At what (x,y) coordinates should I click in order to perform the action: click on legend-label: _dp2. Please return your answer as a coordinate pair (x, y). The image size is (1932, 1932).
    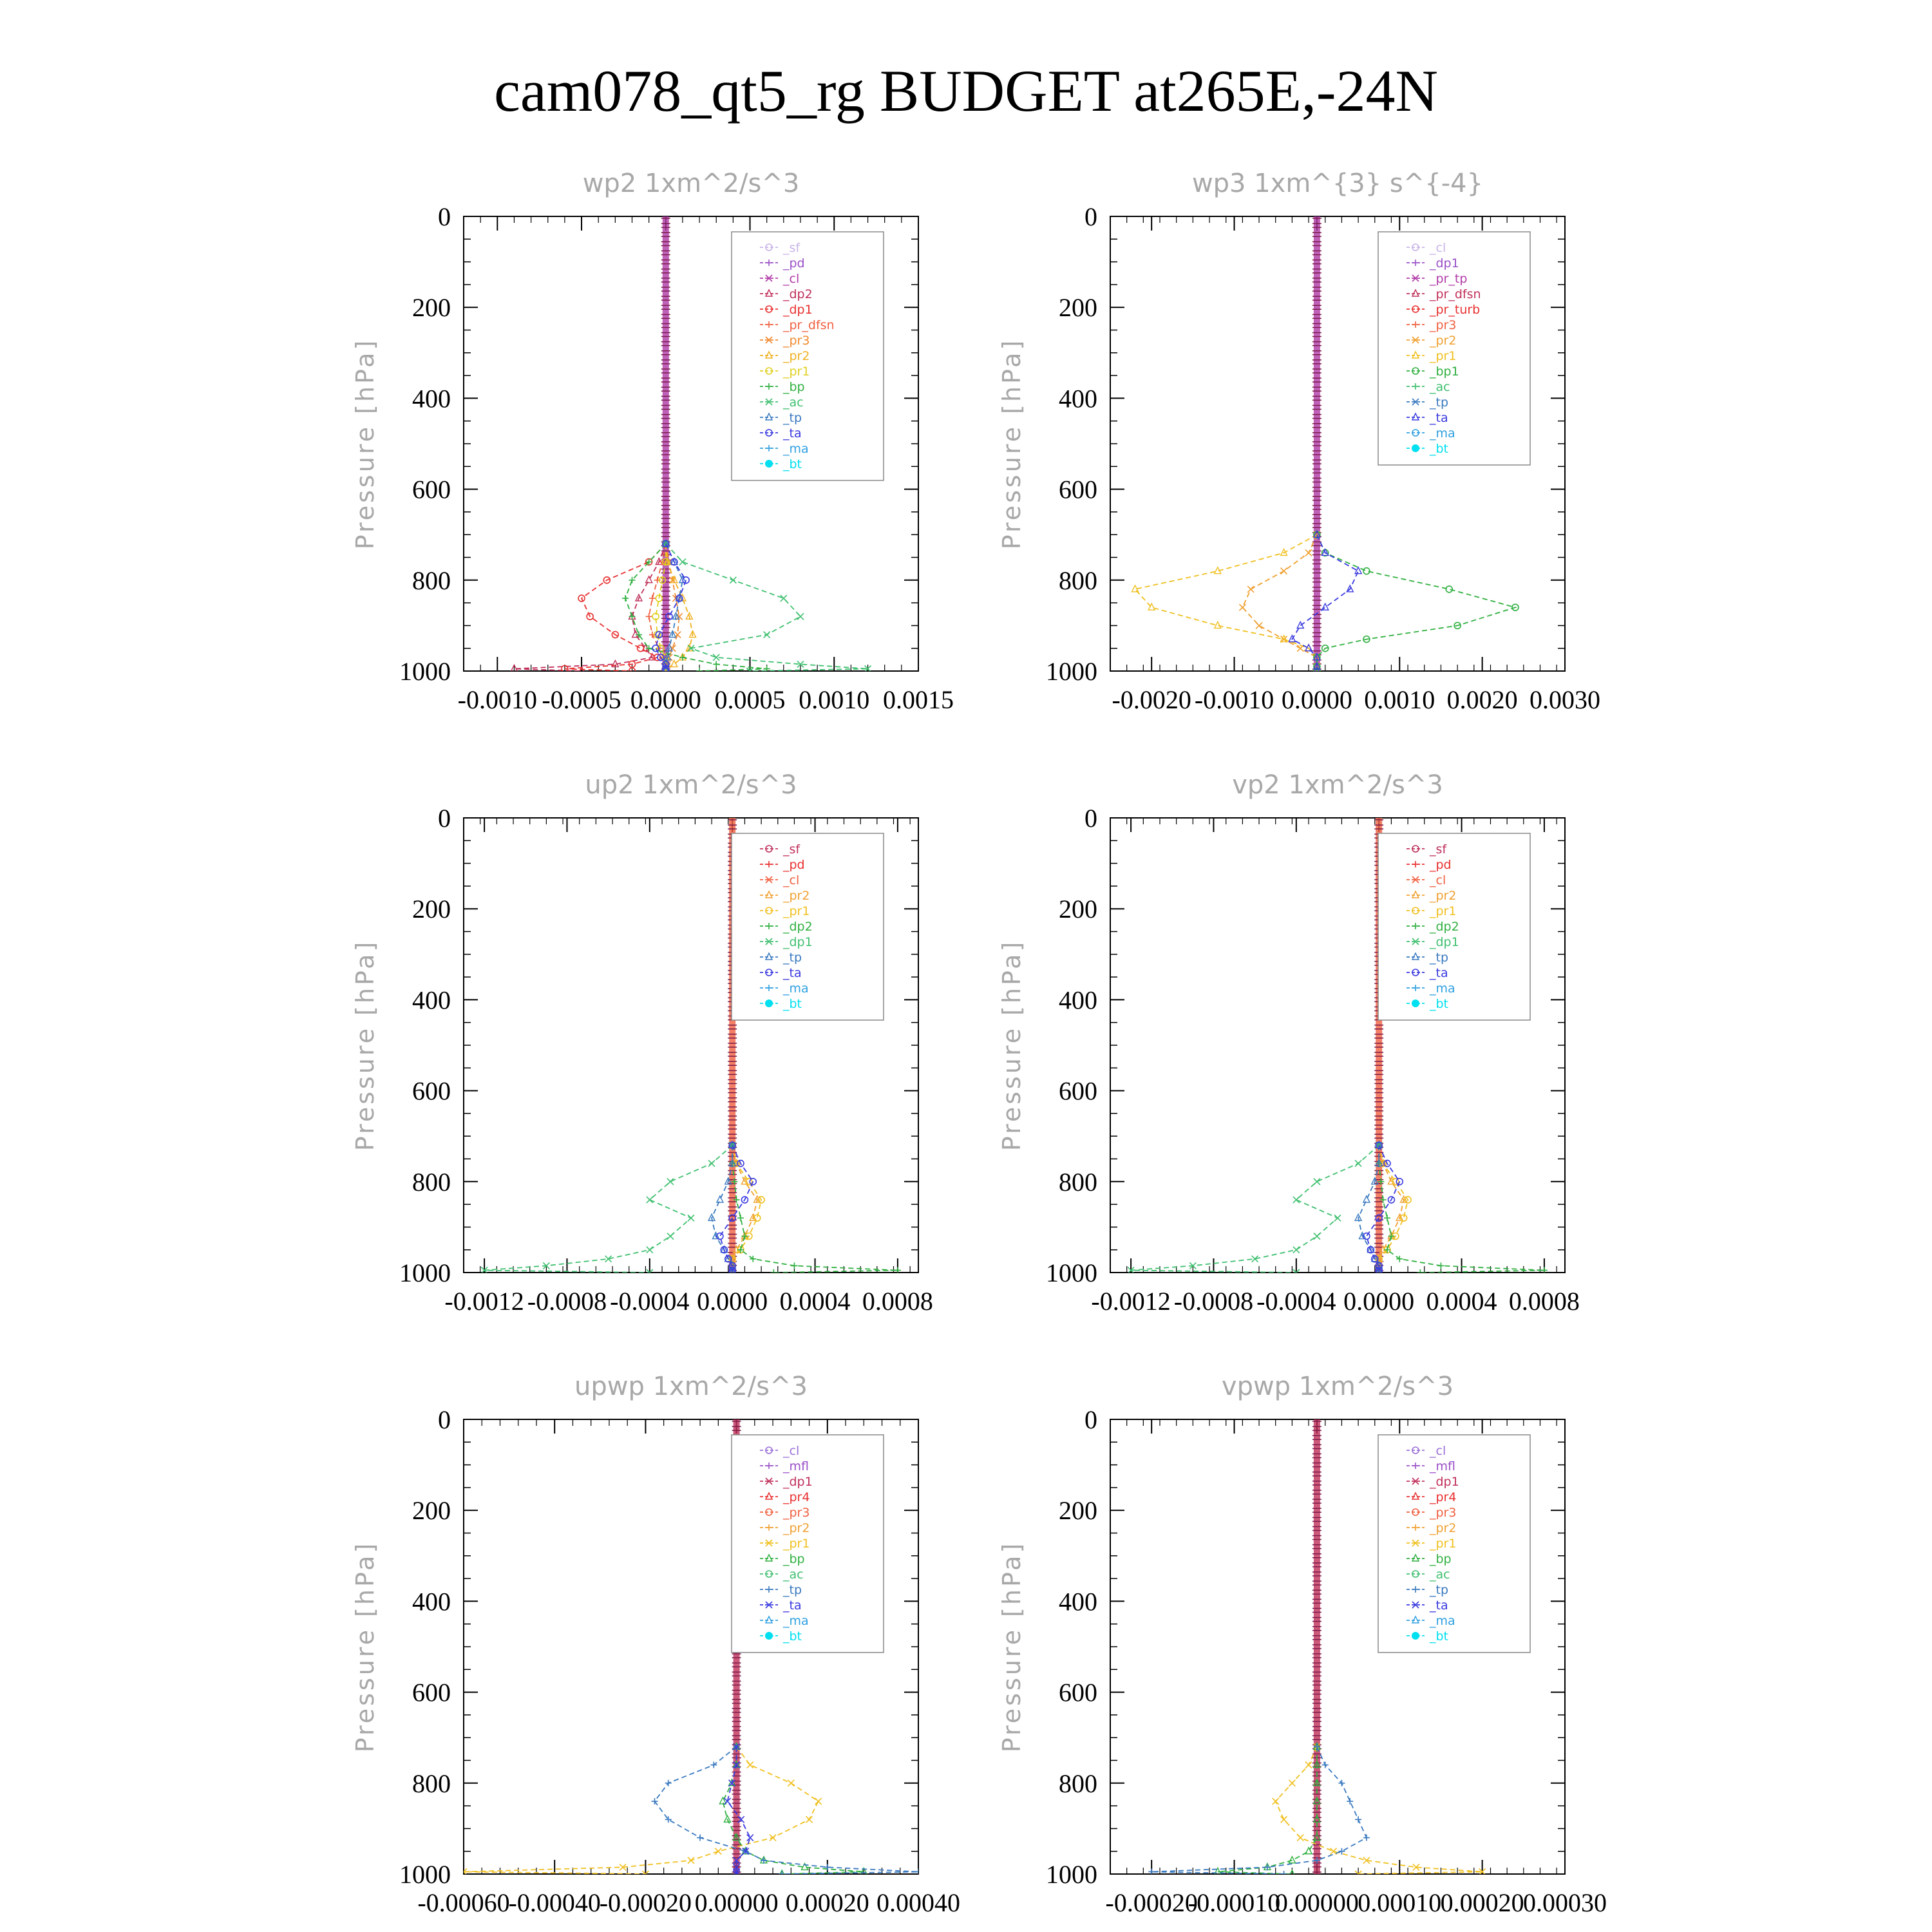
    Looking at the image, I should click on (797, 927).